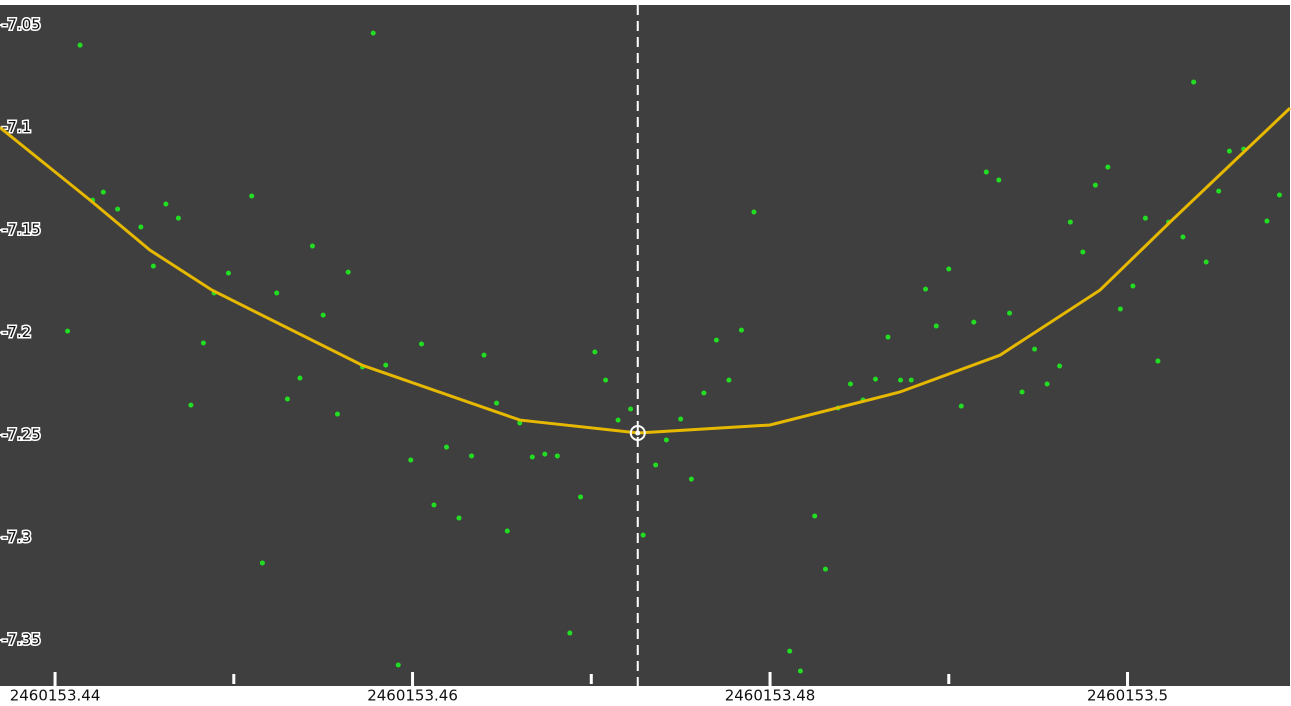 The image size is (1291, 706). What do you see at coordinates (21, 230) in the screenshot?
I see `y-tick-label: -7.15` at bounding box center [21, 230].